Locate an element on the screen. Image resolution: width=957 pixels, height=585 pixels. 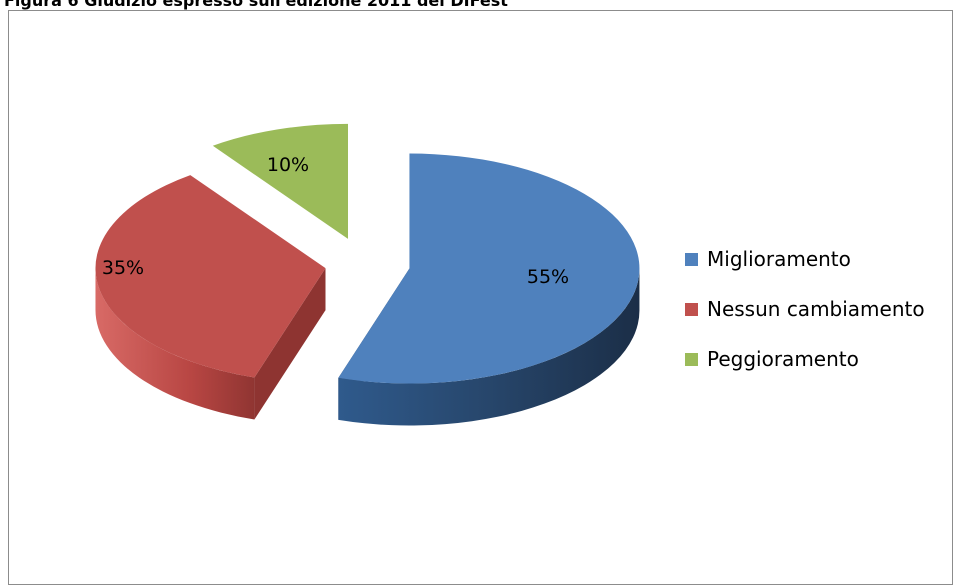
pie-slice-nessun-cambiamento is located at coordinates (210, 276).